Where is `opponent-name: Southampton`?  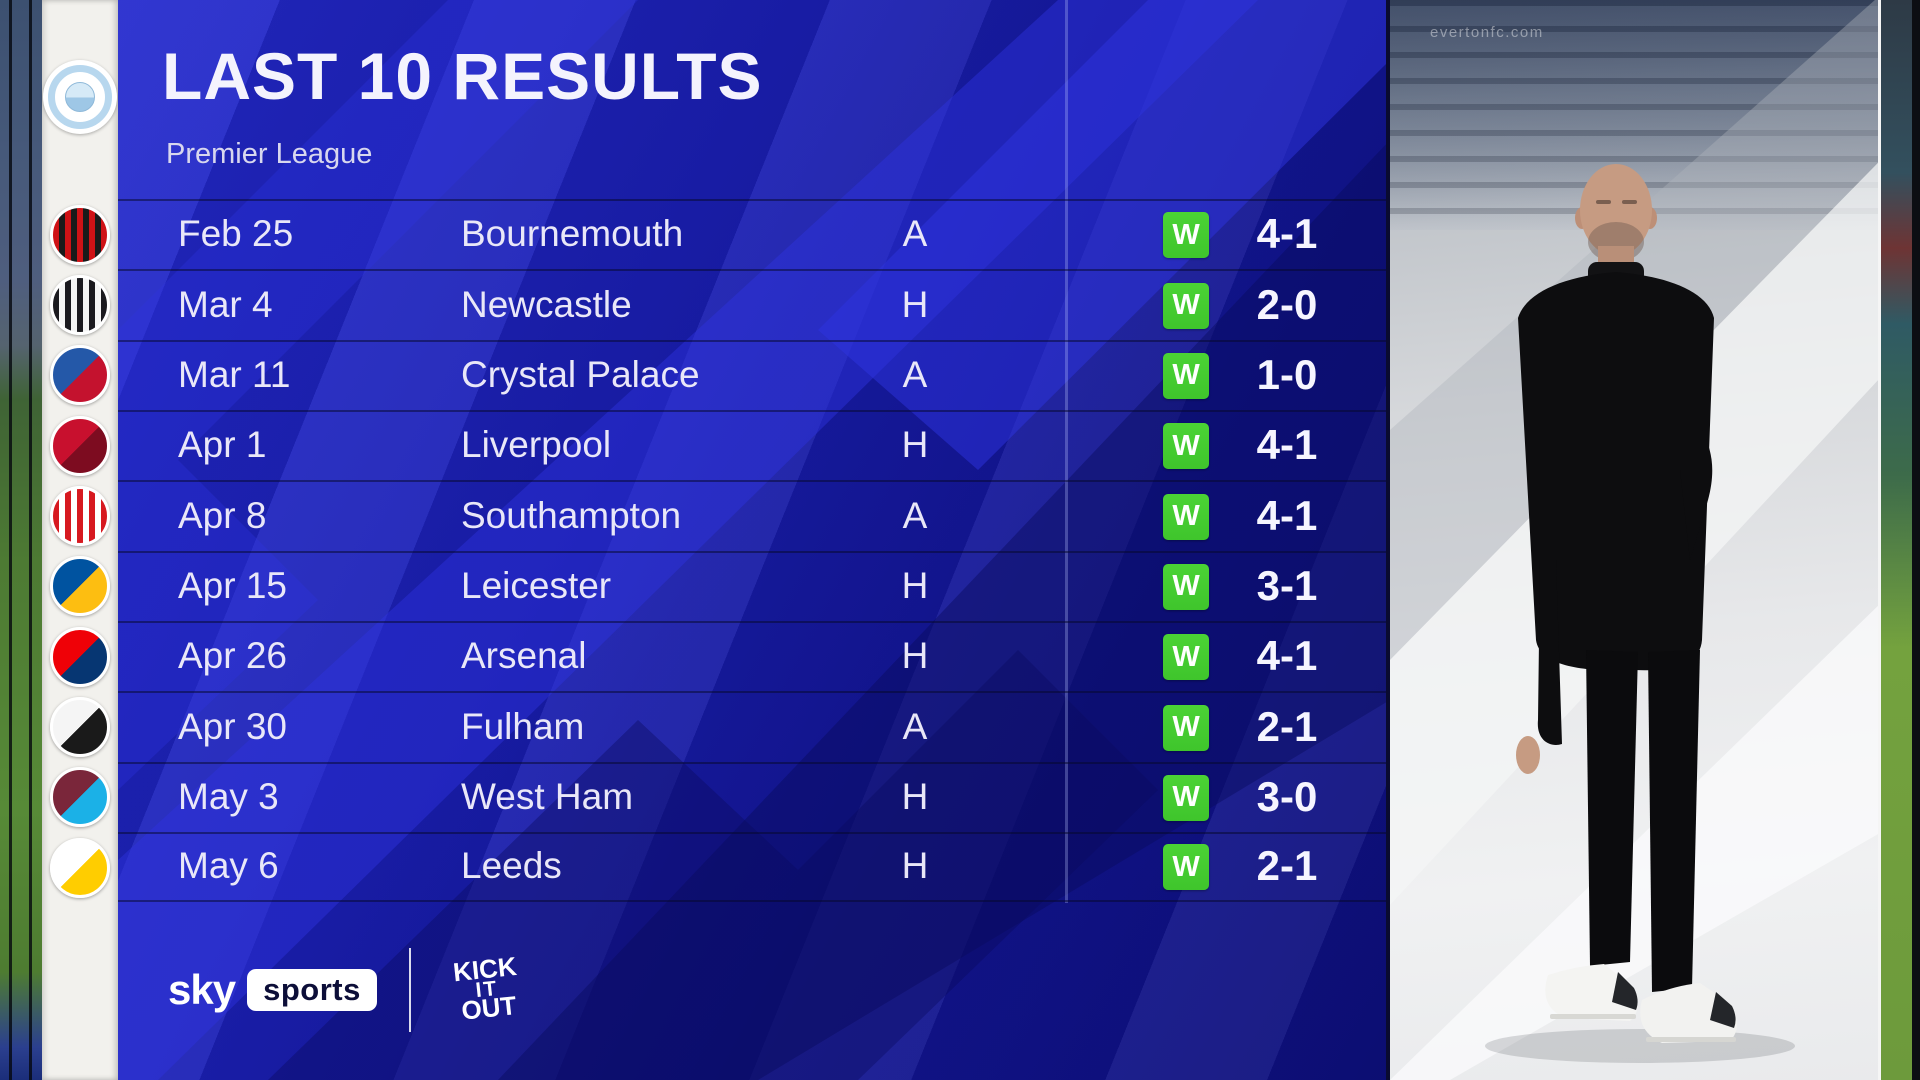 opponent-name: Southampton is located at coordinates (571, 515).